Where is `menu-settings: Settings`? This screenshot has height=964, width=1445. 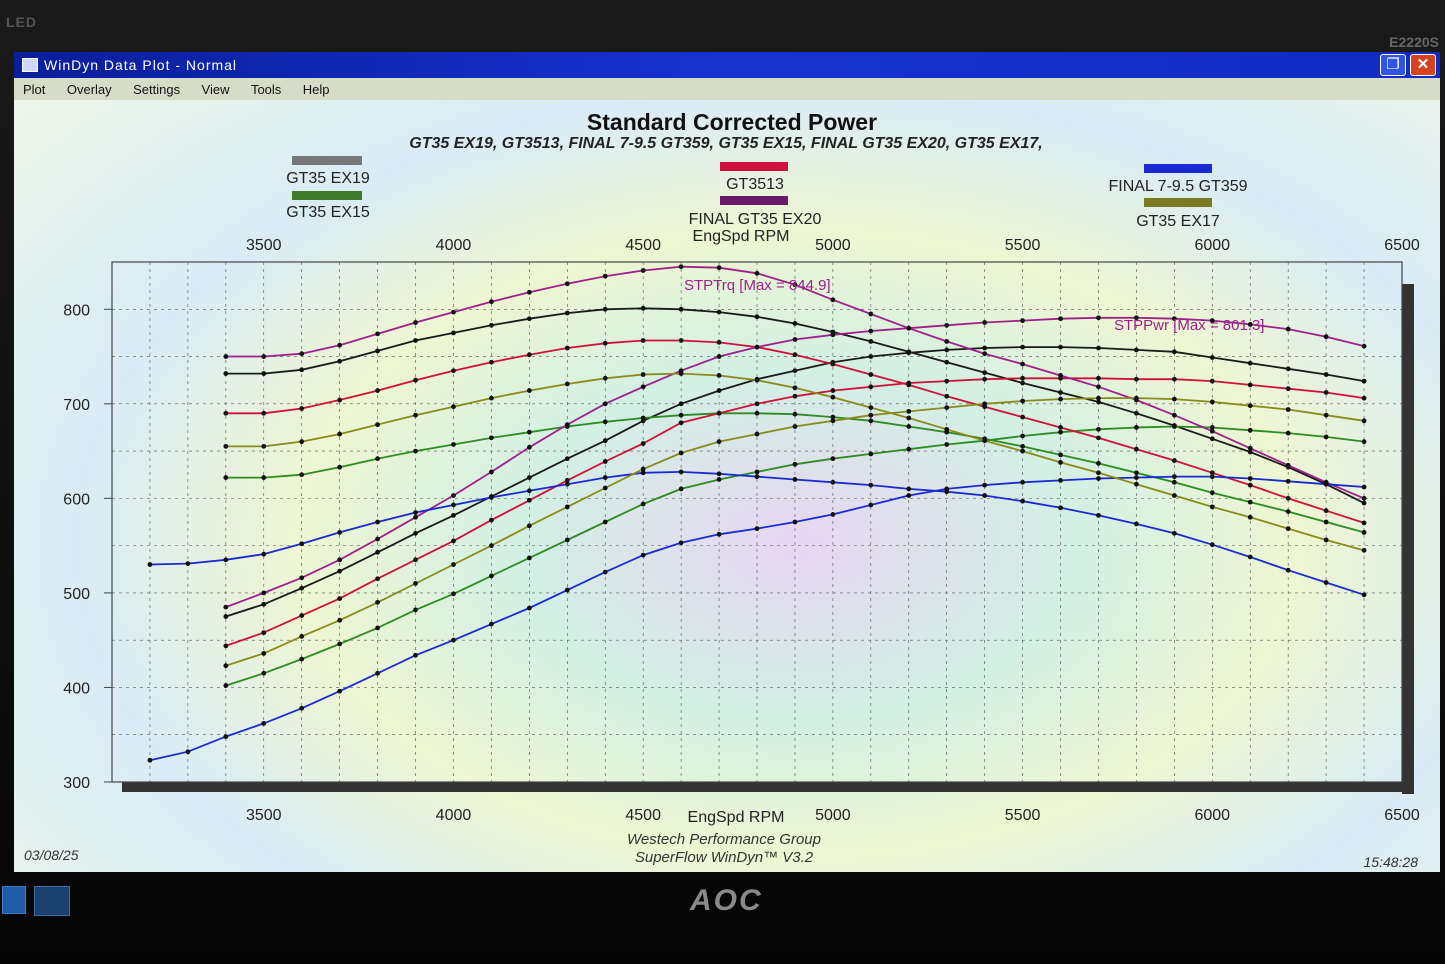
menu-settings: Settings is located at coordinates (157, 89).